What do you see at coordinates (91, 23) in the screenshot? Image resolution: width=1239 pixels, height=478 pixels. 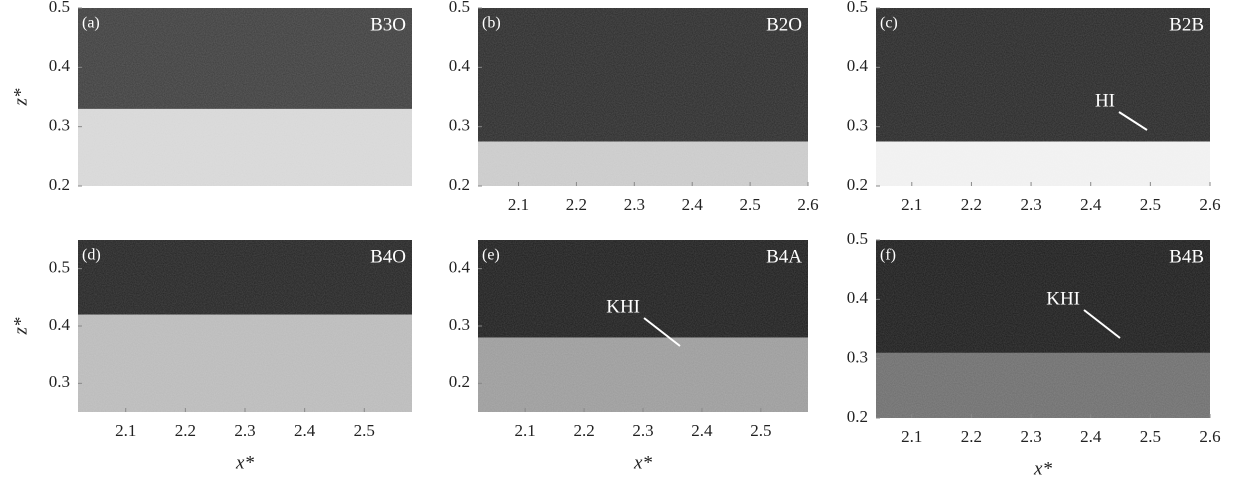 I see `panel-label: (a)` at bounding box center [91, 23].